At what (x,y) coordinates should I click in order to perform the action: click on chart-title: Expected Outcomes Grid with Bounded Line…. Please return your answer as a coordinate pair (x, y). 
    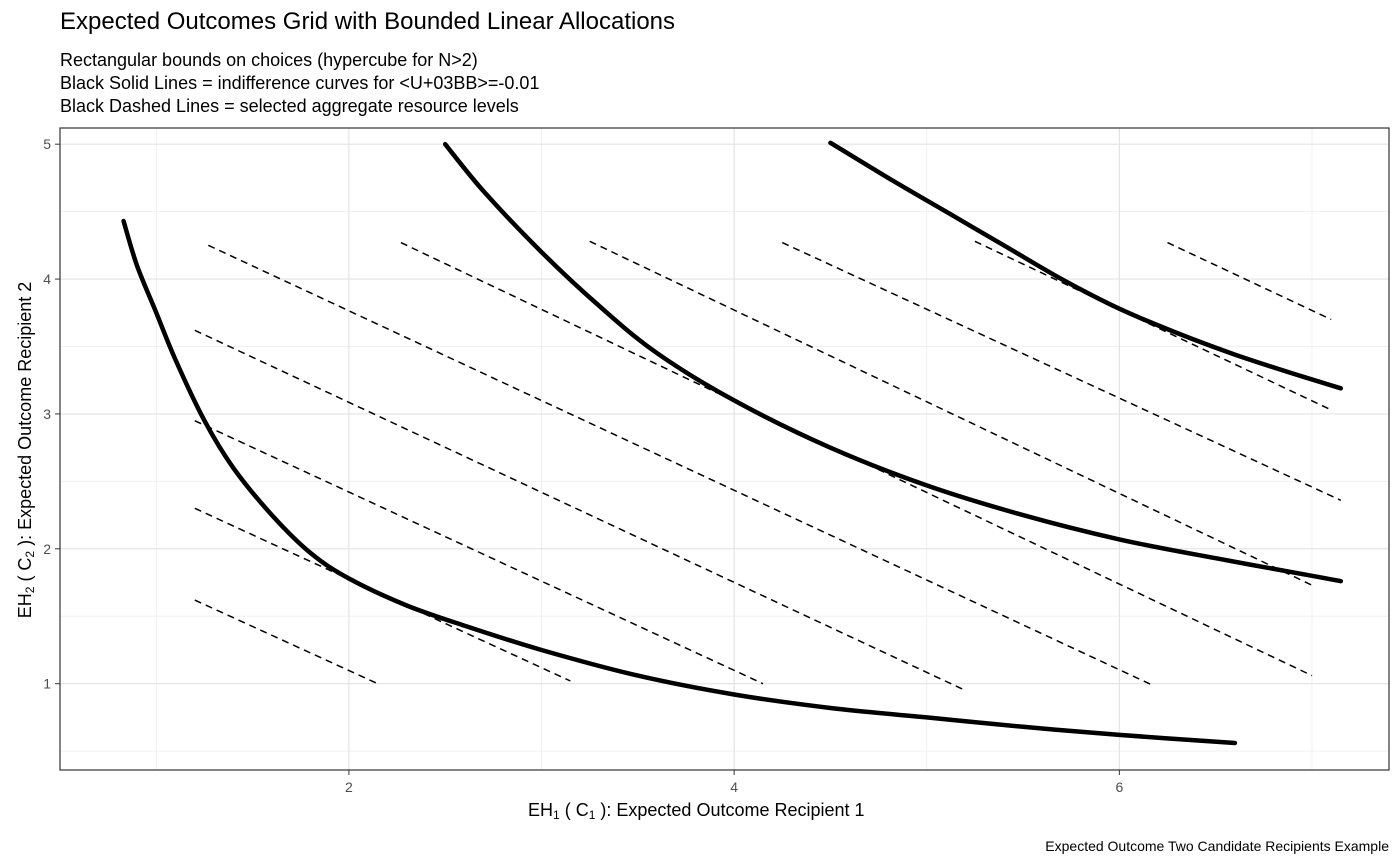
    Looking at the image, I should click on (368, 21).